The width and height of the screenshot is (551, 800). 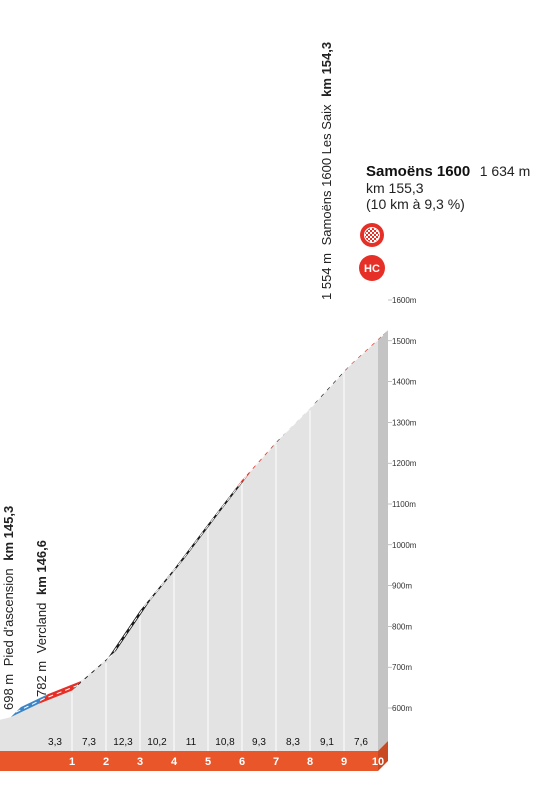 I want to click on y-tick-label: 1200m, so click(x=404, y=463).